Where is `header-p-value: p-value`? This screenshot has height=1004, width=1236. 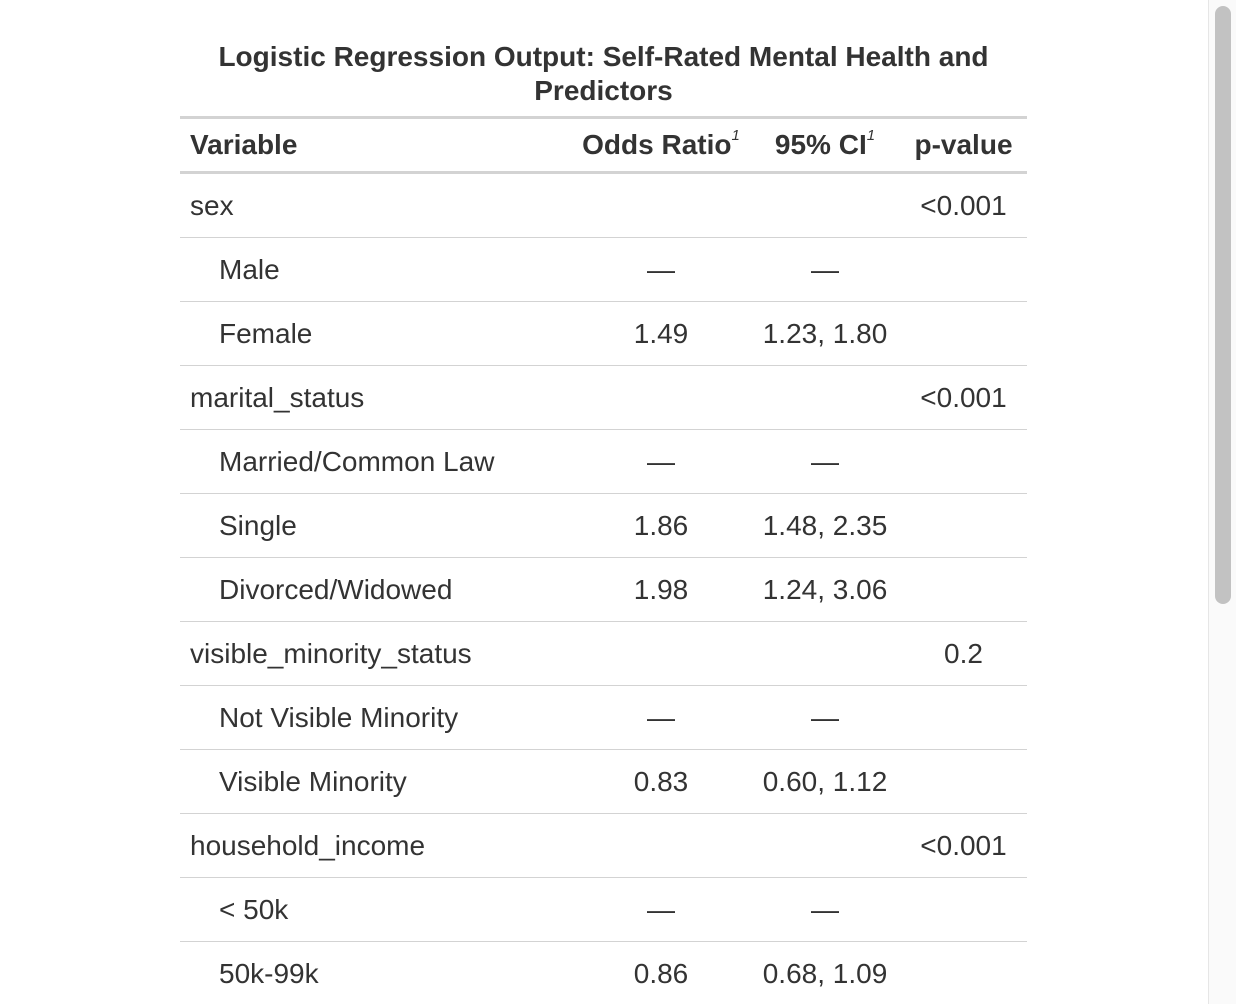 header-p-value: p-value is located at coordinates (963, 146).